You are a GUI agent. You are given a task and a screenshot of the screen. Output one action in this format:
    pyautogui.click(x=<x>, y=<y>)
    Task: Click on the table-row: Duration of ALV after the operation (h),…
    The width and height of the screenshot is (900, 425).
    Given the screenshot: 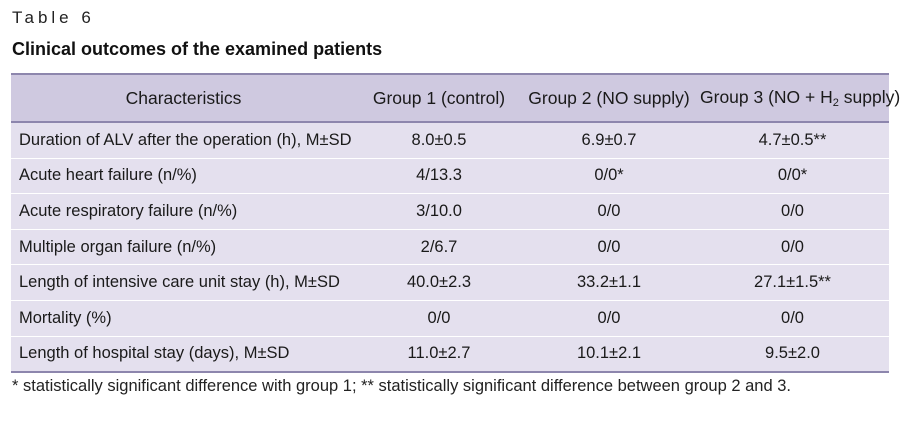 What is the action you would take?
    pyautogui.click(x=450, y=140)
    